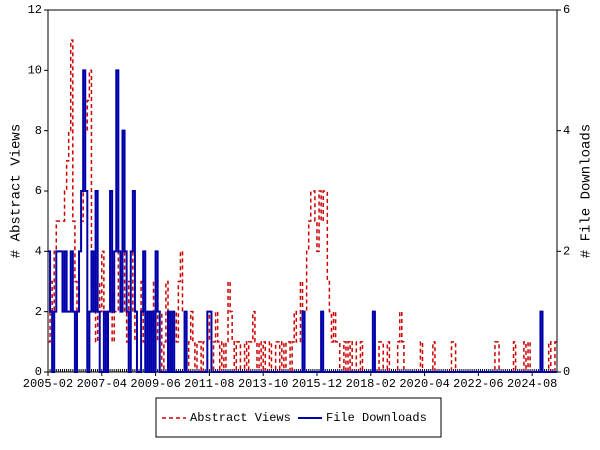  I want to click on legend-box, so click(298, 417).